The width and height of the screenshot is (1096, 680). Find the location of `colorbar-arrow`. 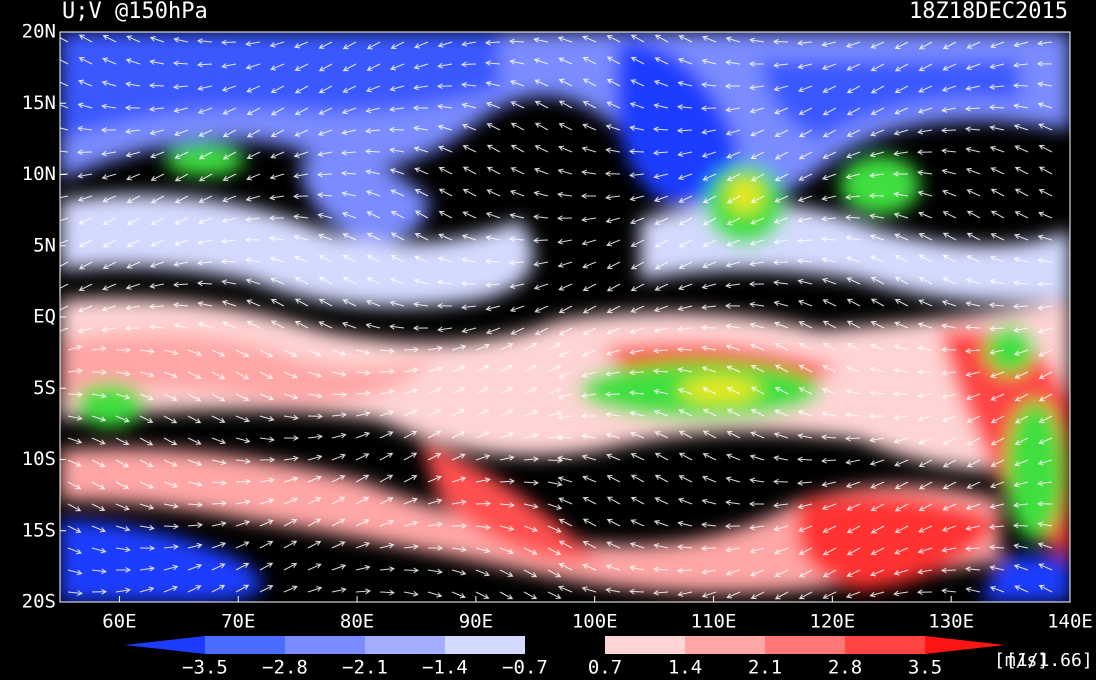

colorbar-arrow is located at coordinates (165, 645).